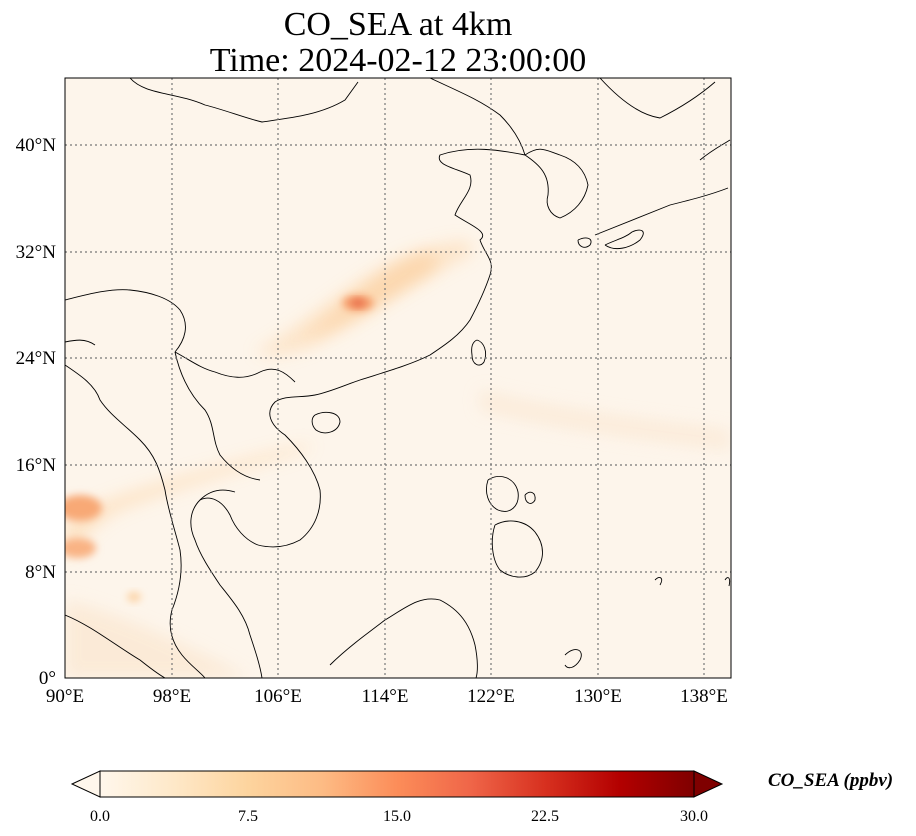 This screenshot has width=916, height=836. I want to click on lon-tick-label: 130°E, so click(598, 696).